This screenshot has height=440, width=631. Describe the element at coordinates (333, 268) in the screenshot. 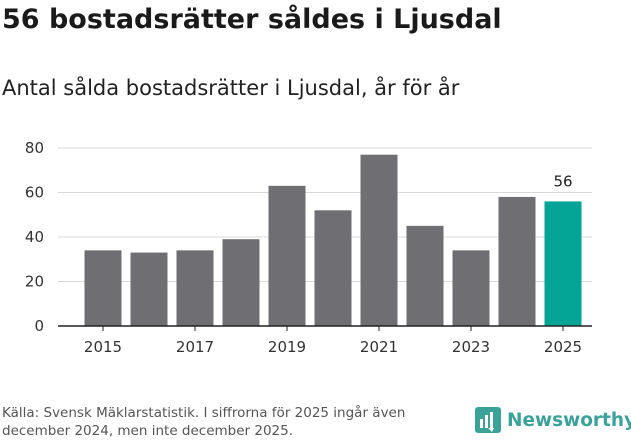

I see `bar-2020` at that location.